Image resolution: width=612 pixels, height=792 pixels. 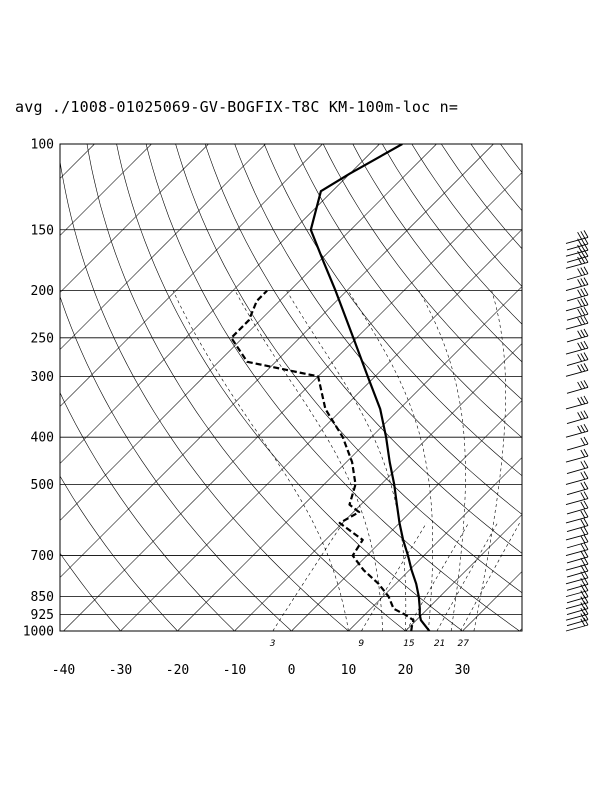 I want to click on dewpoint-profile-line, so click(x=322, y=460).